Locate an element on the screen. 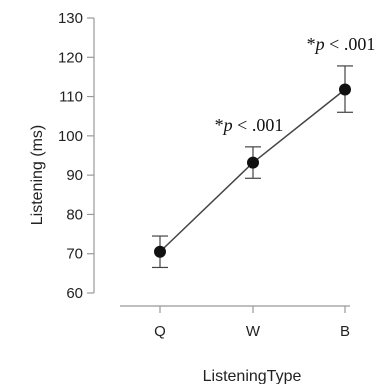  y-tick-label: 100 is located at coordinates (70, 136).